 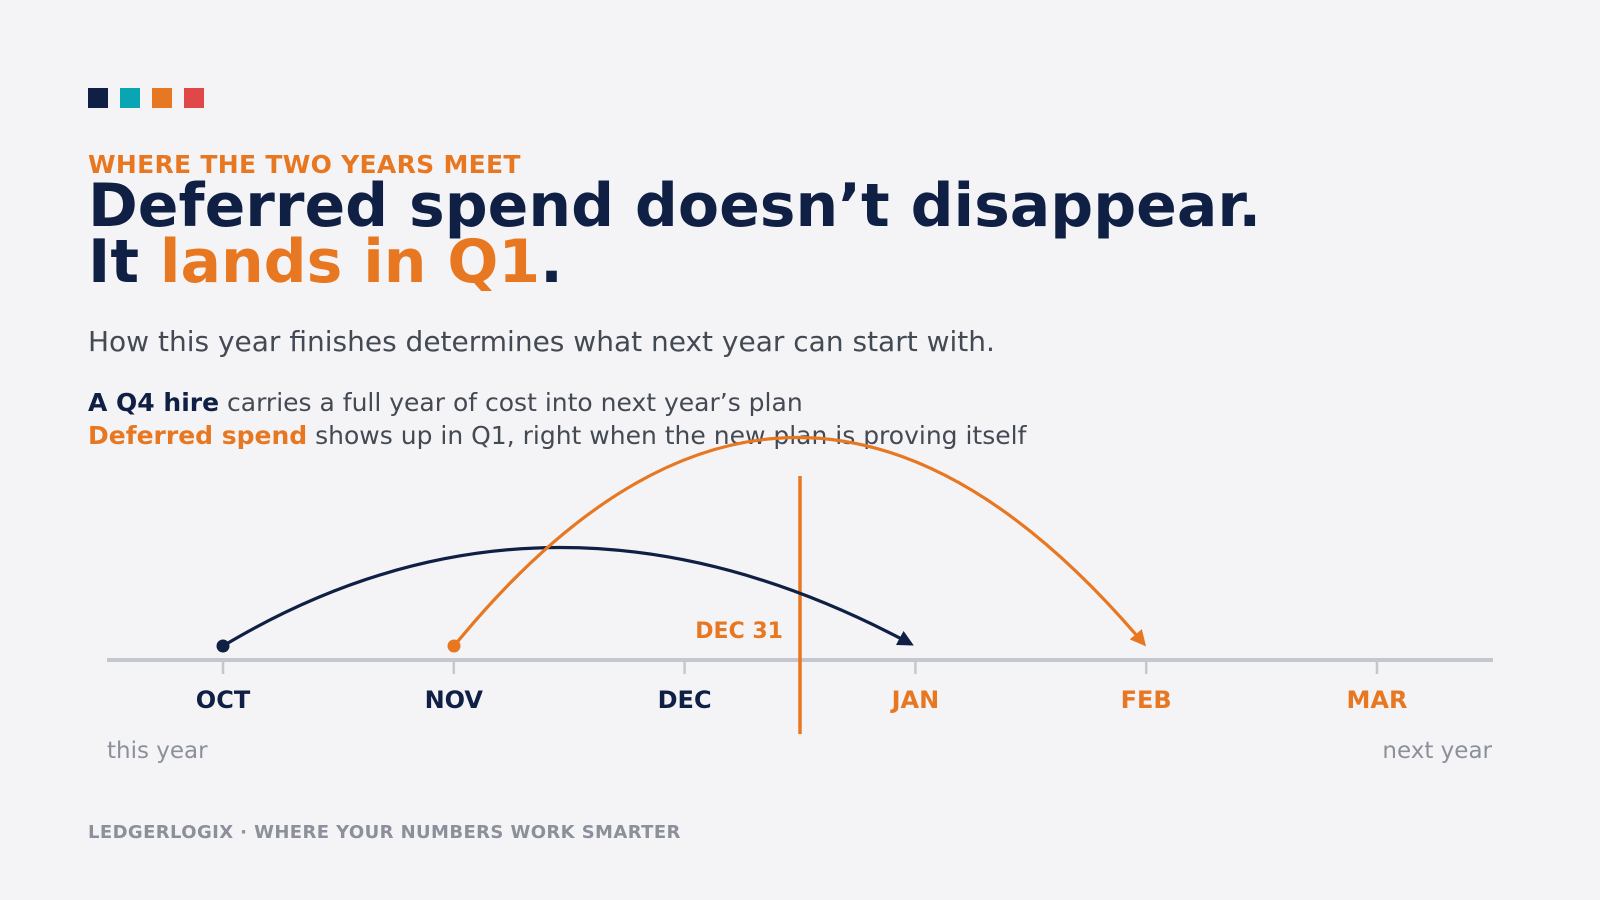 What do you see at coordinates (1437, 751) in the screenshot?
I see `next-year-label: next year` at bounding box center [1437, 751].